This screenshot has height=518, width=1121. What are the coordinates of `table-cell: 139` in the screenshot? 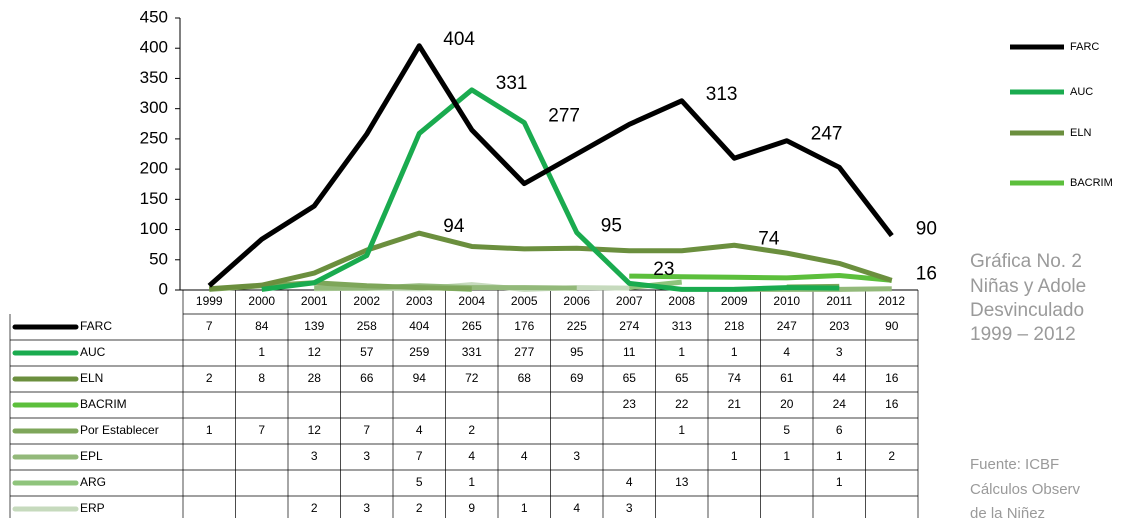 It's located at (314, 326).